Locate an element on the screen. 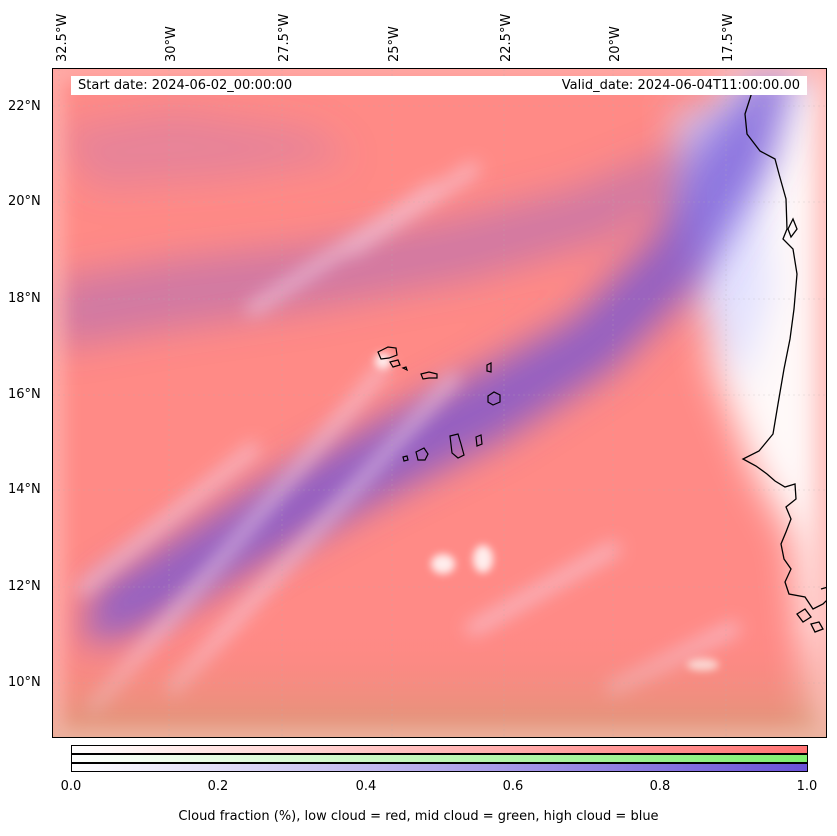  lon-label-32-5w: 32.5°W is located at coordinates (62, 37).